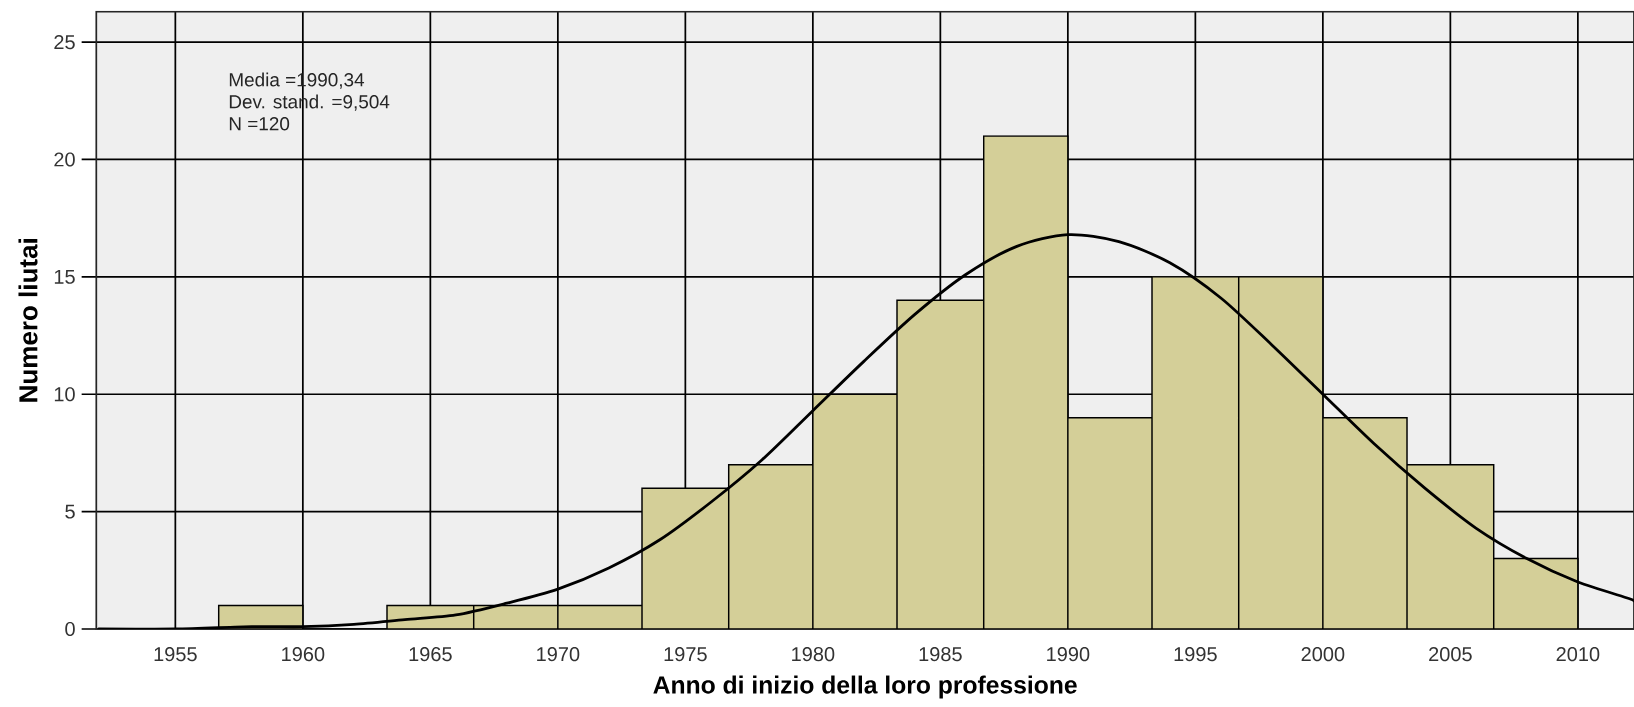 The height and width of the screenshot is (707, 1634). I want to click on y-tick-label: 5, so click(70, 511).